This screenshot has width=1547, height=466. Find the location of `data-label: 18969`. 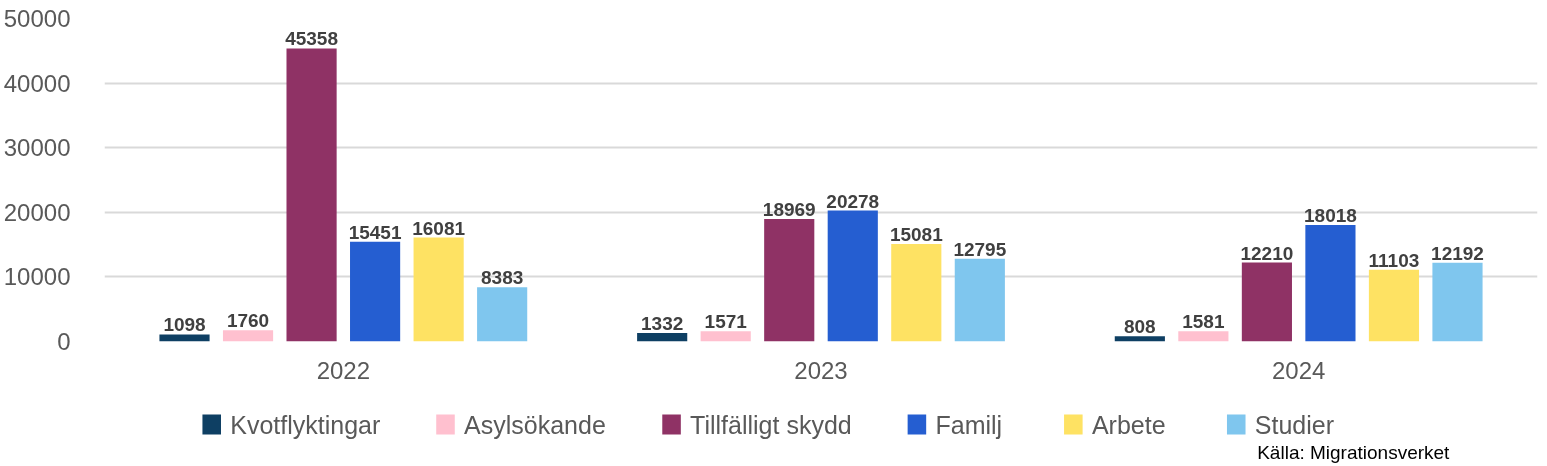

data-label: 18969 is located at coordinates (789, 209).